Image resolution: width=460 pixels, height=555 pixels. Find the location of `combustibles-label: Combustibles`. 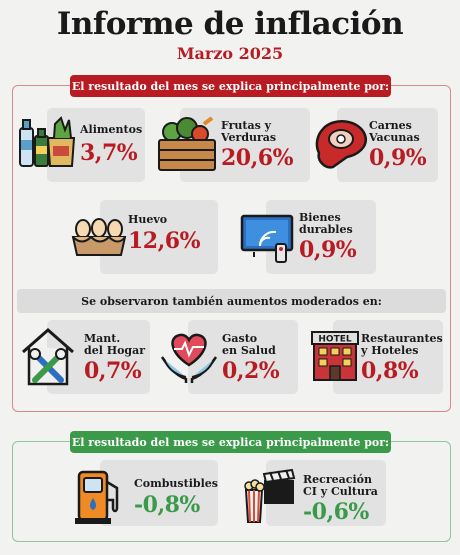

combustibles-label: Combustibles is located at coordinates (176, 483).